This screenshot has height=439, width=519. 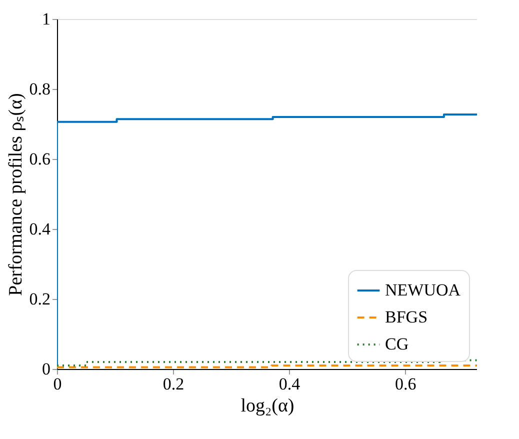 I want to click on y-tick-label: 1, so click(x=46, y=19).